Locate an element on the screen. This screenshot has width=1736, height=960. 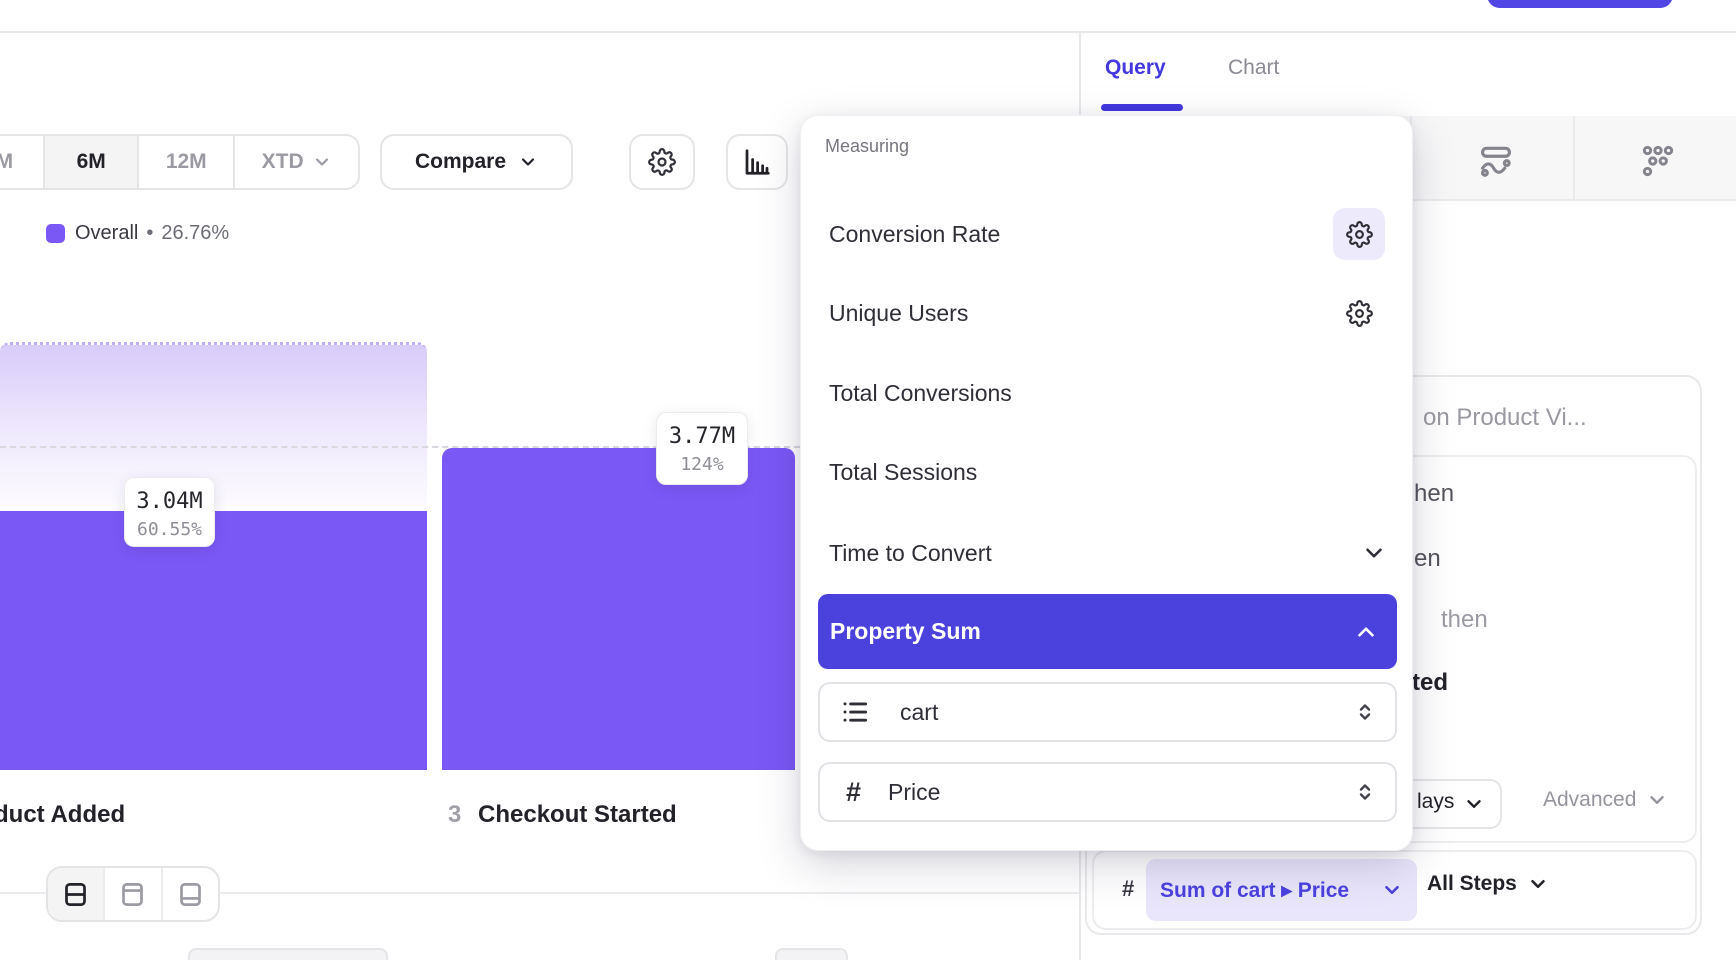
step-number: 3 is located at coordinates (455, 814).